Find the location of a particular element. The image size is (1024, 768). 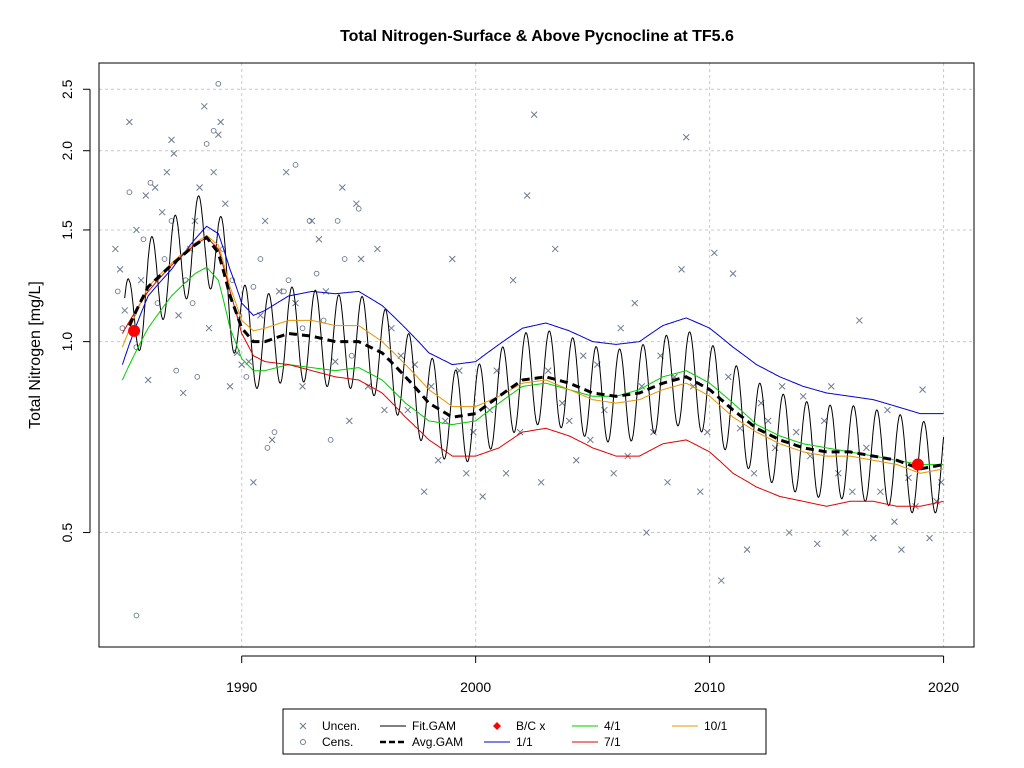

legend-label: 4/1 is located at coordinates (612, 726).